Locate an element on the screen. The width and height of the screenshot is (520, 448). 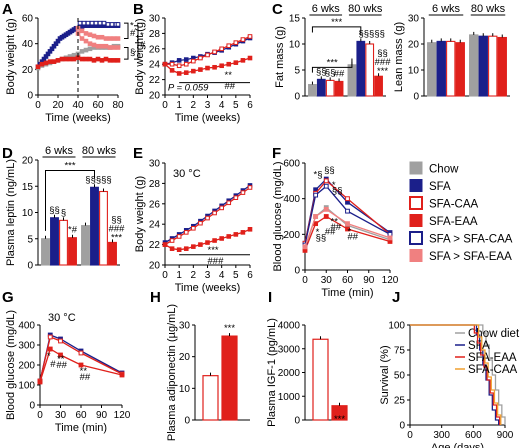
x-tick-label-A: 0 is located at coordinates (38, 105).